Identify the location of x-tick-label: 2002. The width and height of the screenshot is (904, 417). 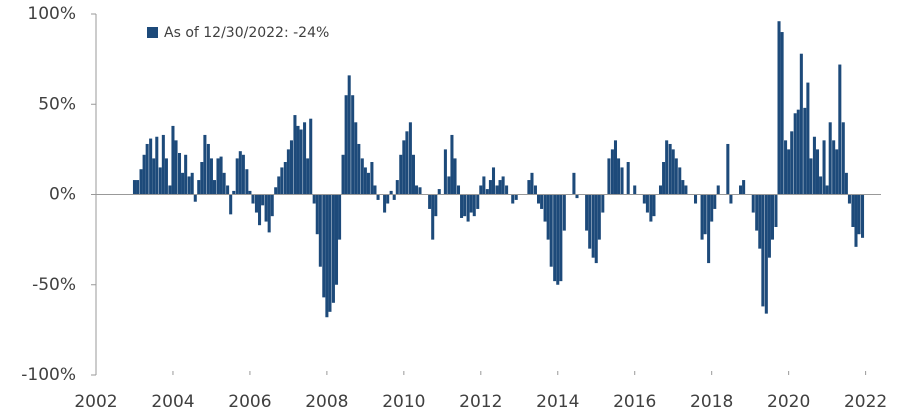
(95, 402).